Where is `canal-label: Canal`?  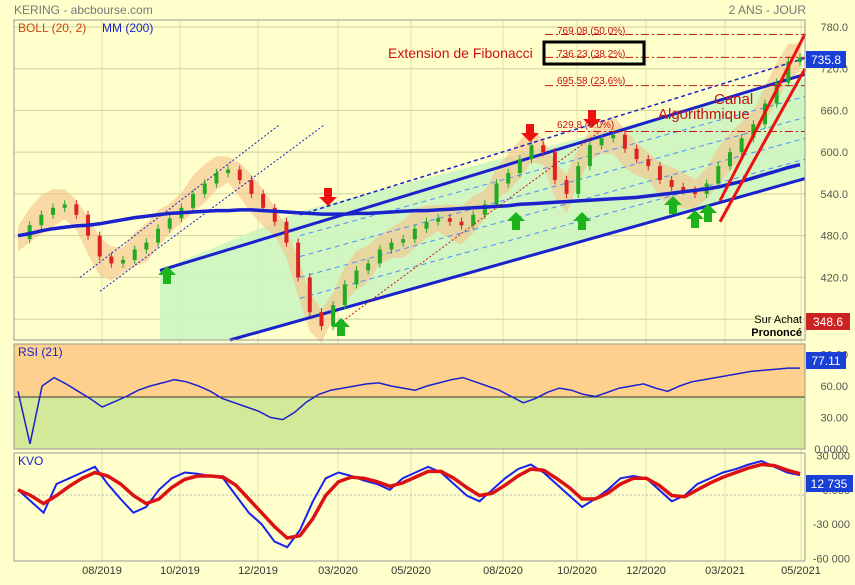 canal-label: Canal is located at coordinates (733, 99).